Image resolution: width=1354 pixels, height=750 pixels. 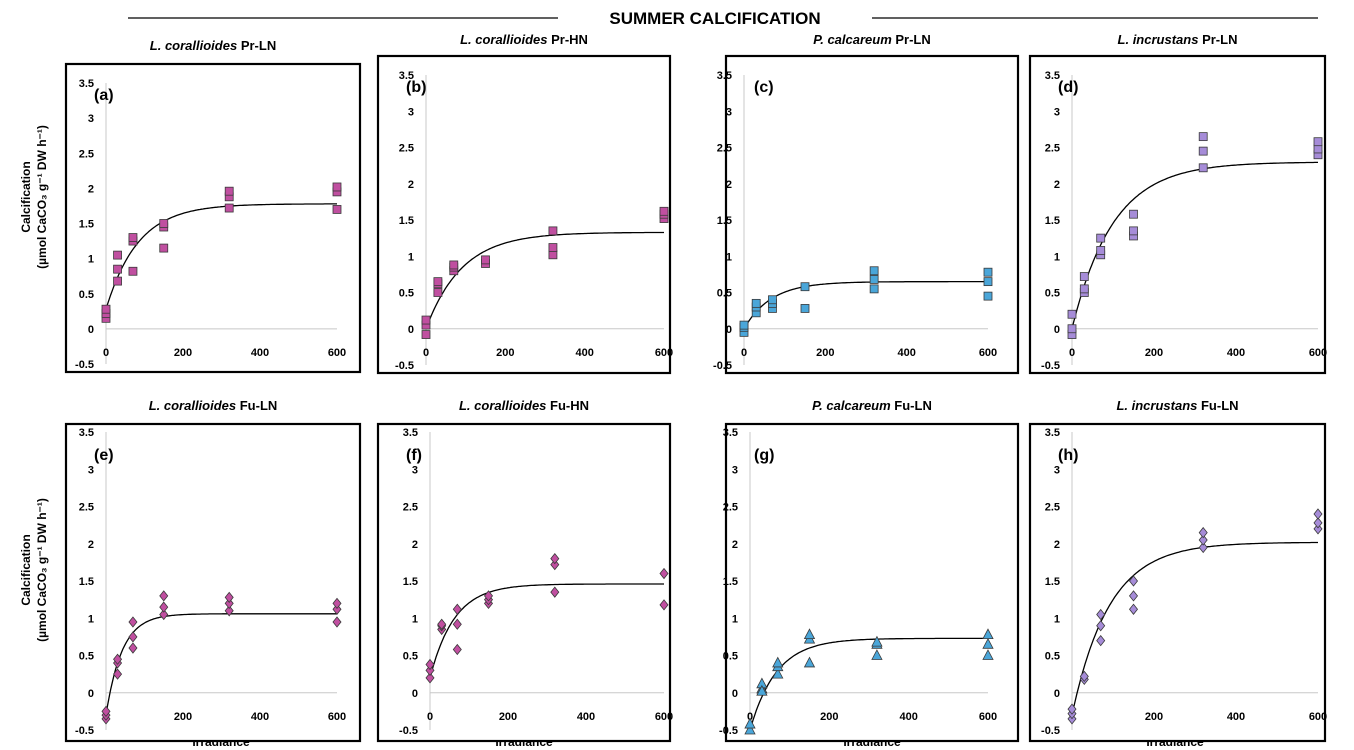 What do you see at coordinates (426, 353) in the screenshot?
I see `xtick-label-b: 0` at bounding box center [426, 353].